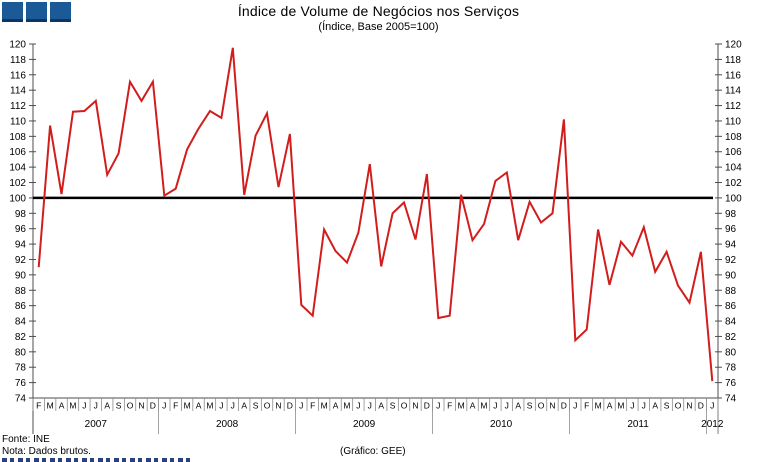 This screenshot has height=462, width=757. I want to click on y-tick-label-left: 84, so click(21, 322).